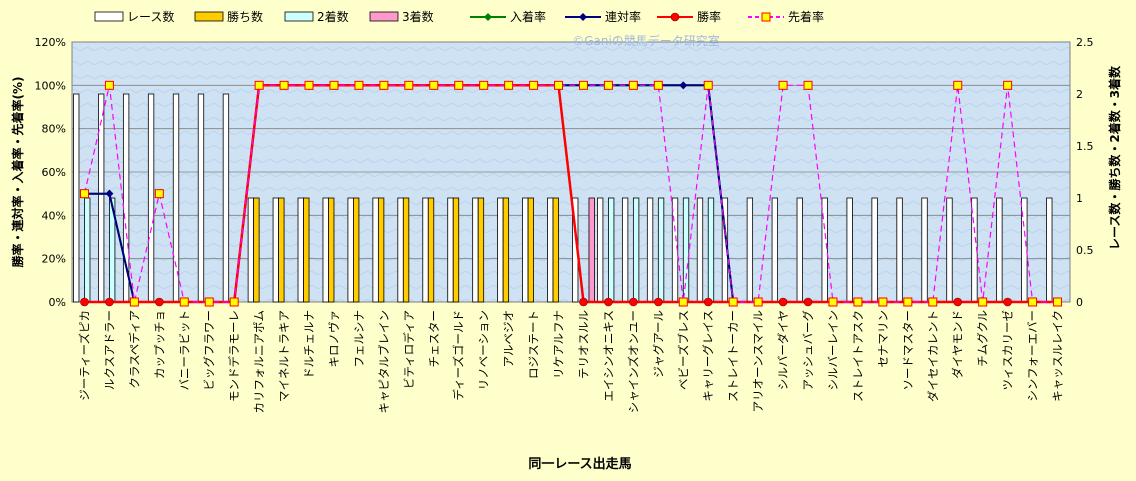  Describe the element at coordinates (17, 172) in the screenshot. I see `y-axis-title-left: 勝率・連対率・入着率・先着率(%)` at that location.